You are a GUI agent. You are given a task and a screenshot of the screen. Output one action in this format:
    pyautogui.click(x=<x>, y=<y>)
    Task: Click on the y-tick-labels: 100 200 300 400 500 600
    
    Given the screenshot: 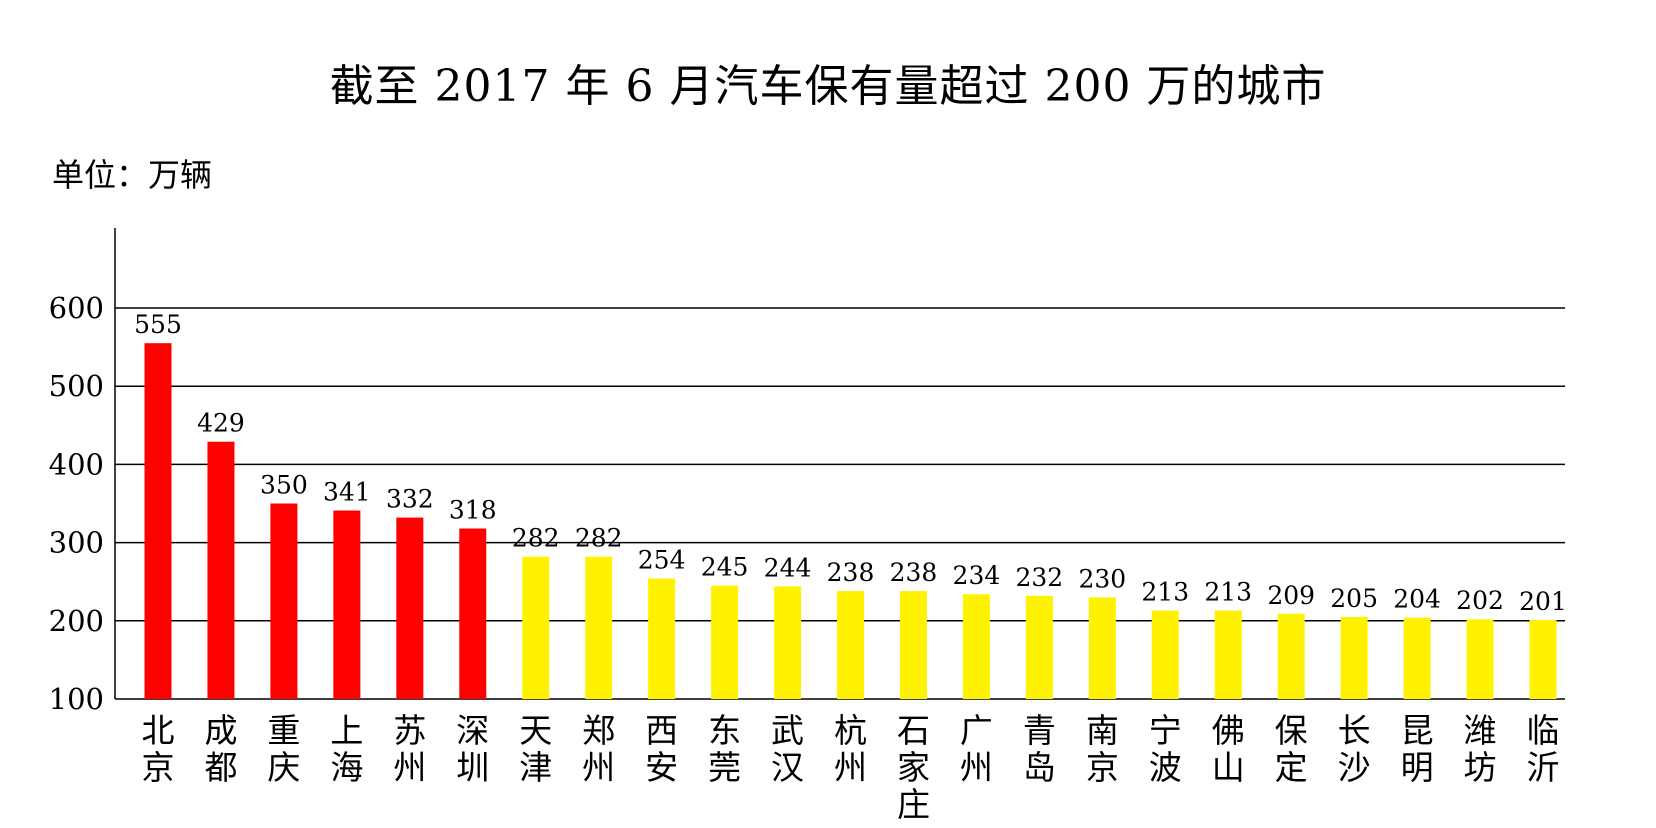 What is the action you would take?
    pyautogui.click(x=76, y=503)
    